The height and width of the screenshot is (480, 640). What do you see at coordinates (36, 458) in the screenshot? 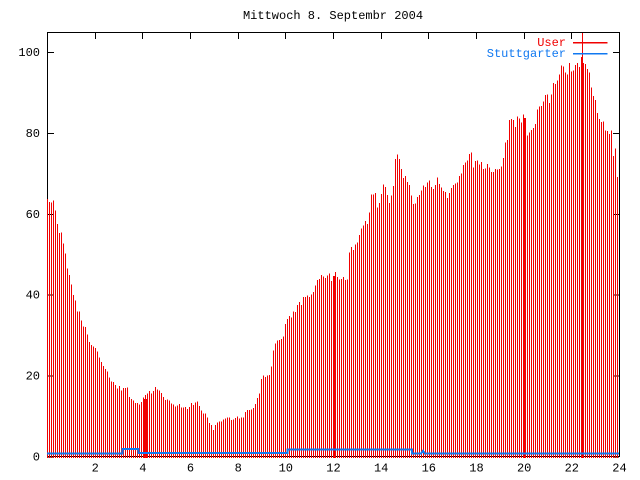
I see `svg-text: 0` at bounding box center [36, 458].